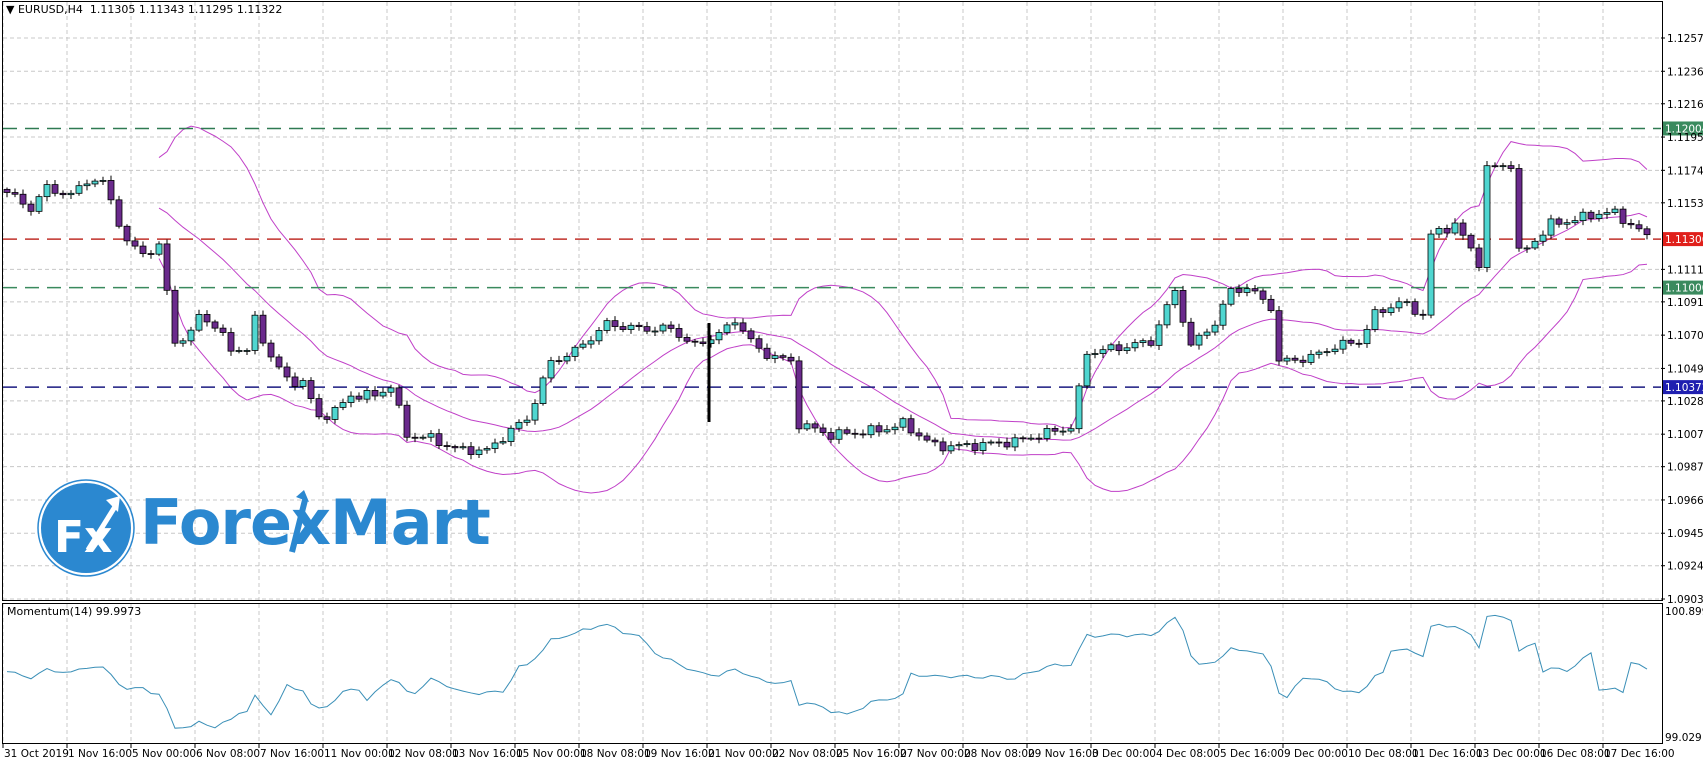  I want to click on time-label: 11 Nov 00:00, so click(359, 754).